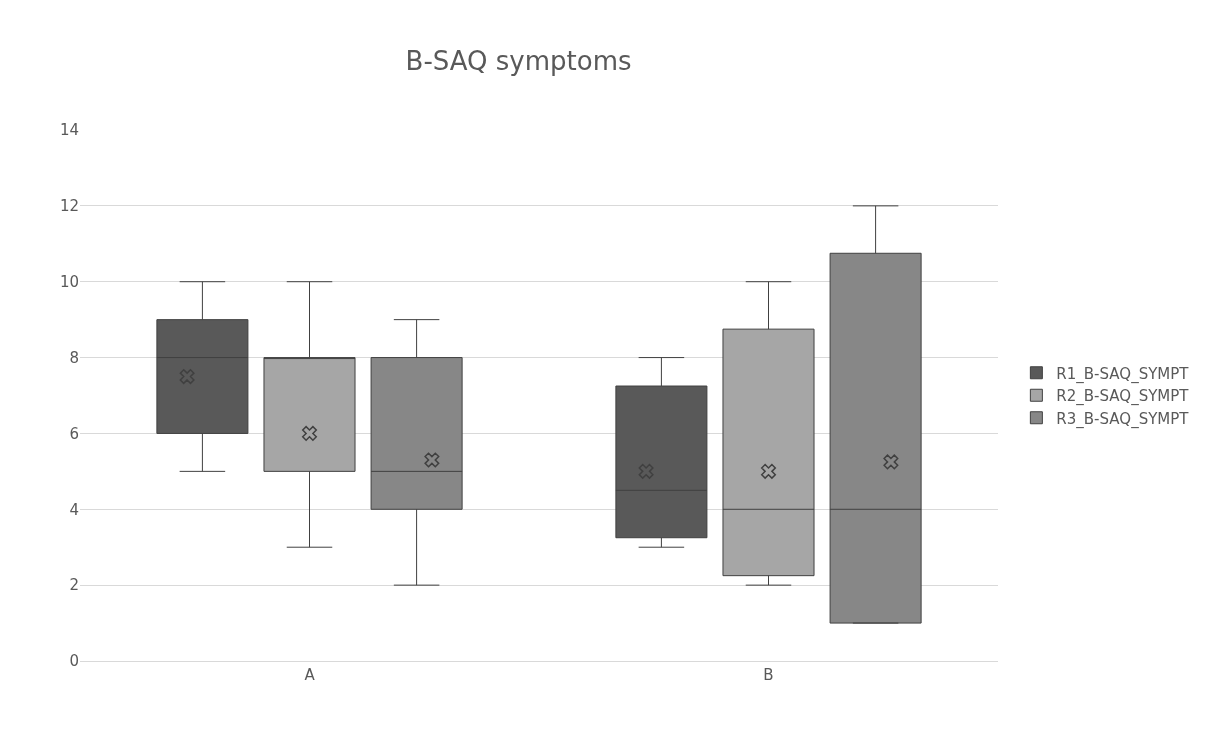 This screenshot has width=1206, height=741. I want to click on x-tick-label: B, so click(768, 675).